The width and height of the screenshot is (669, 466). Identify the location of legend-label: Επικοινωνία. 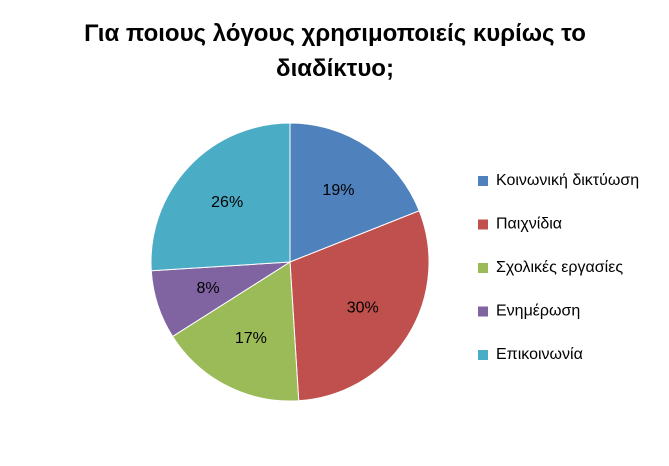
(539, 354).